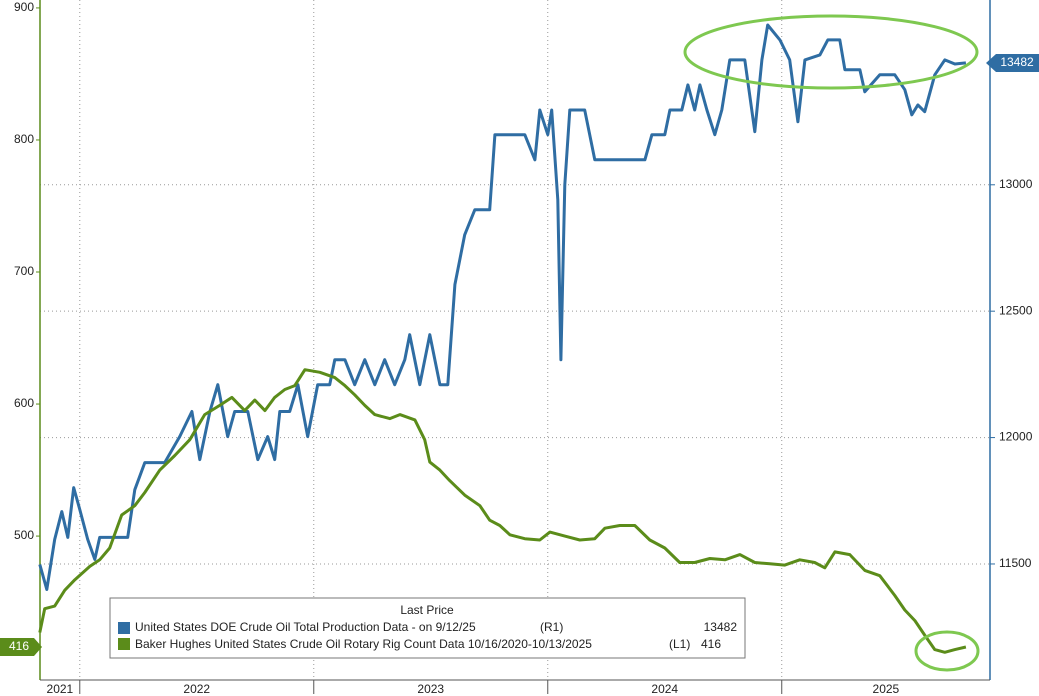 Image resolution: width=1039 pixels, height=696 pixels. Describe the element at coordinates (664, 689) in the screenshot. I see `x-tick-label: 2024` at that location.